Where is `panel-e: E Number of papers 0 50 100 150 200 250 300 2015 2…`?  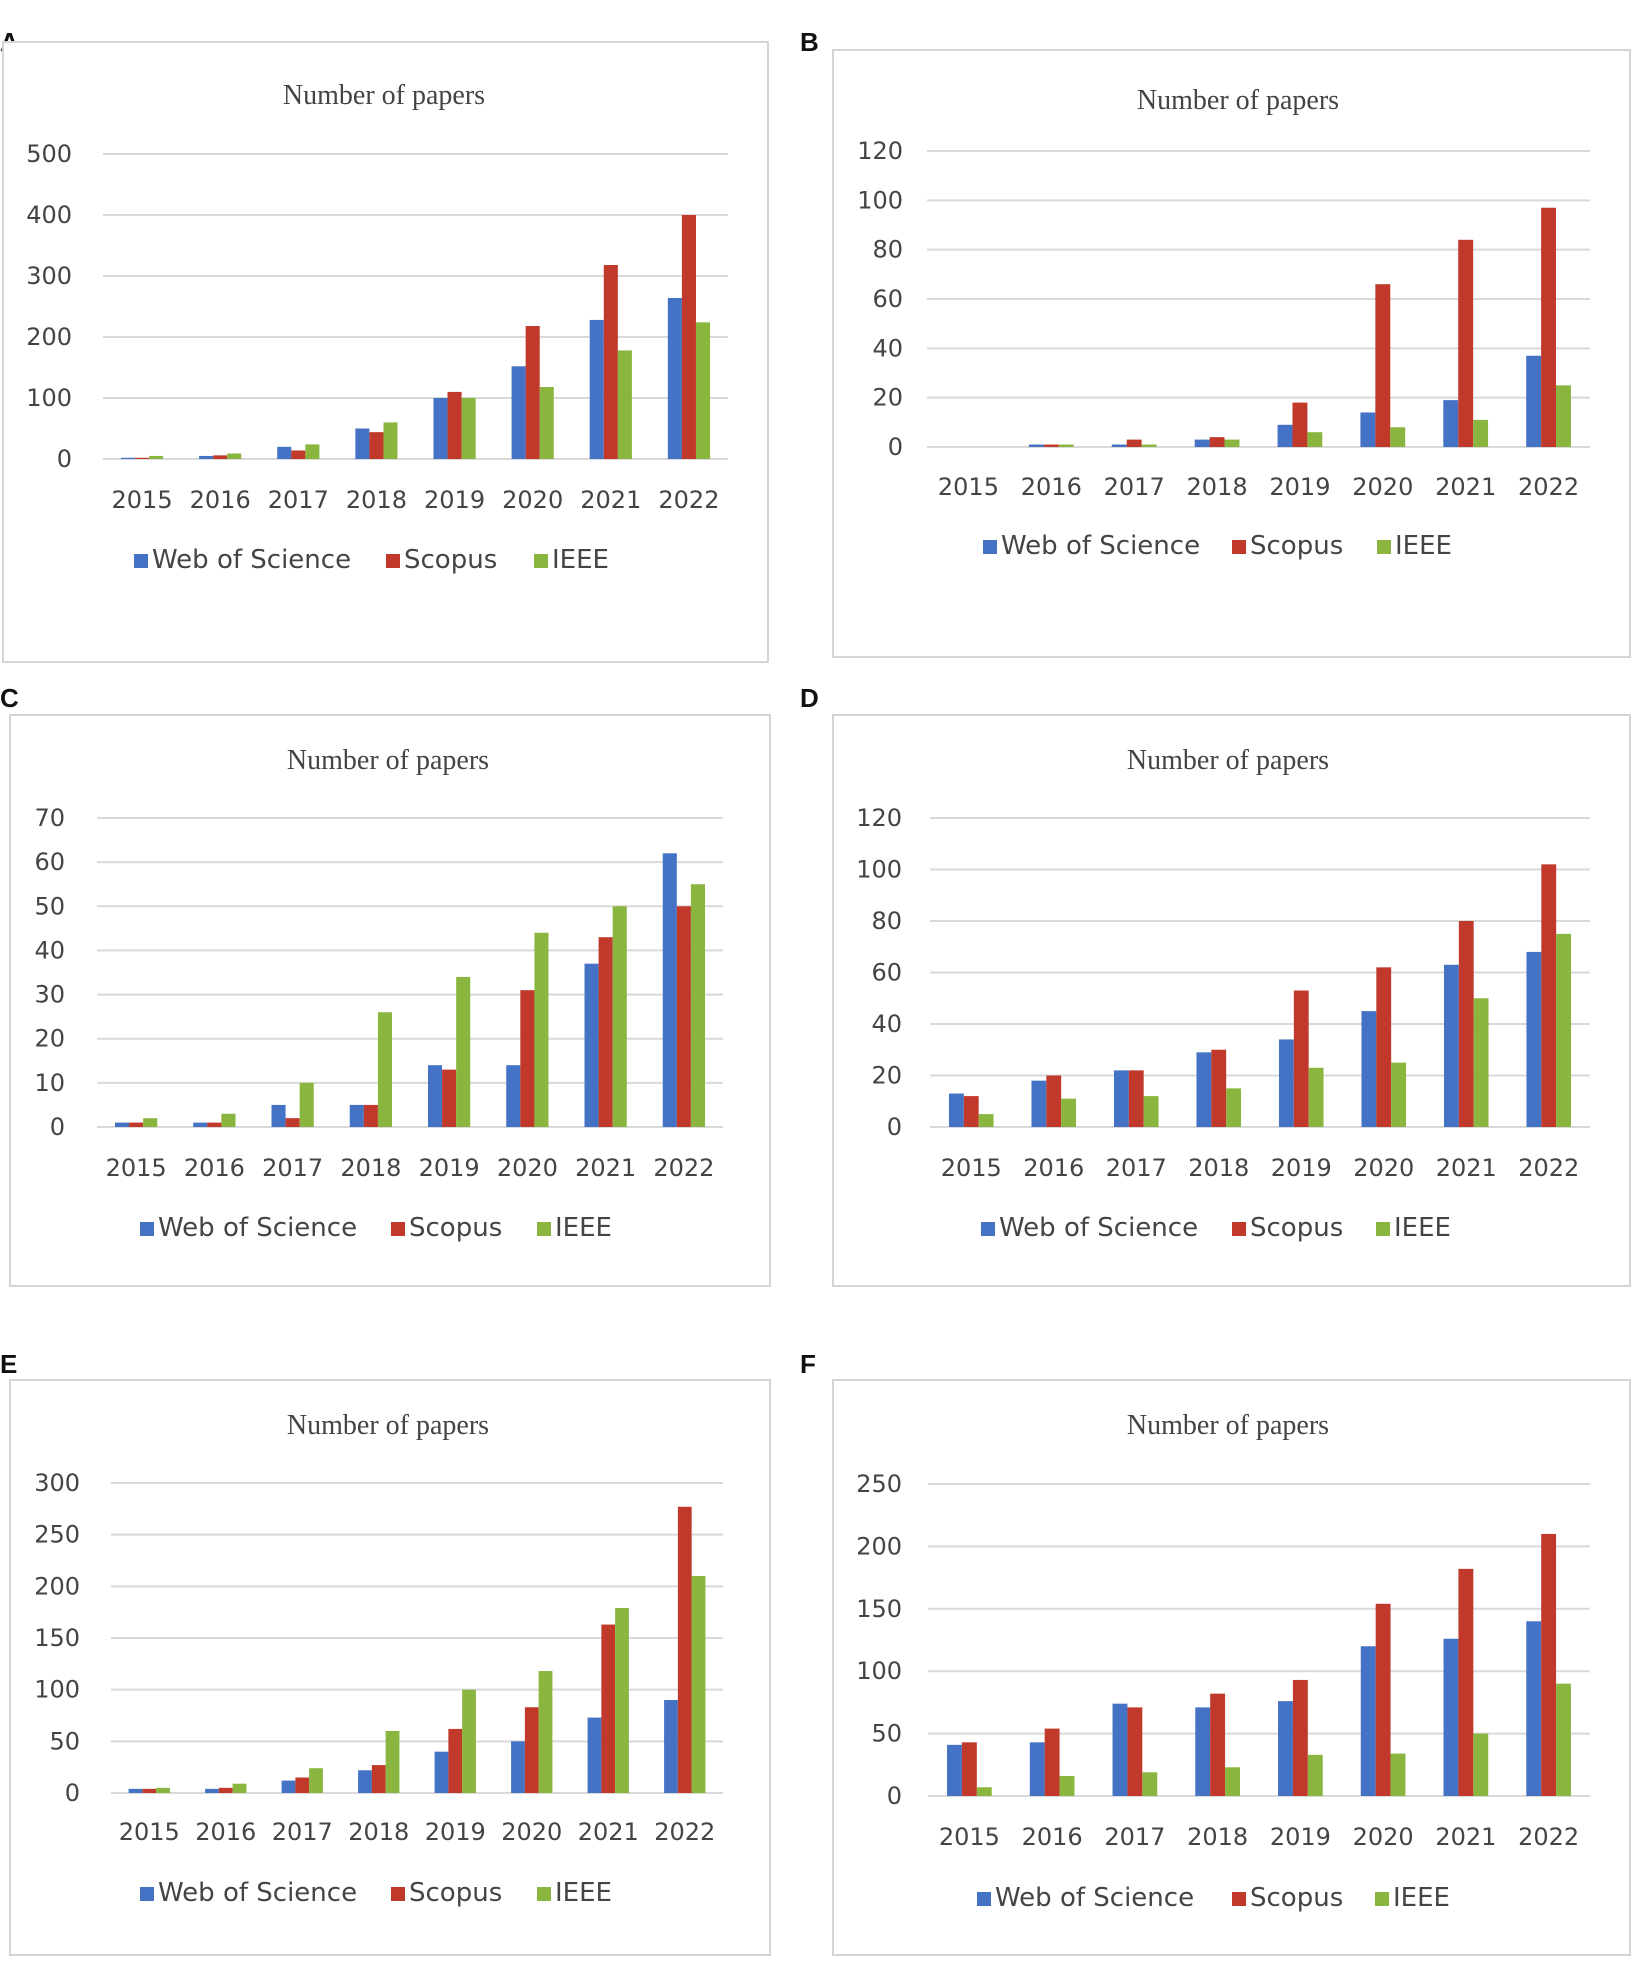 panel-e: E Number of papers 0 50 100 150 200 250 300 2015 2… is located at coordinates (385, 1652).